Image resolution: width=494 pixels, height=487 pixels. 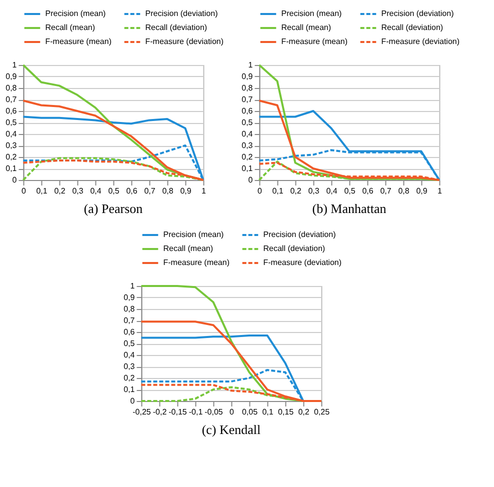 I want to click on x-tick-label: -0,2, so click(x=160, y=412).